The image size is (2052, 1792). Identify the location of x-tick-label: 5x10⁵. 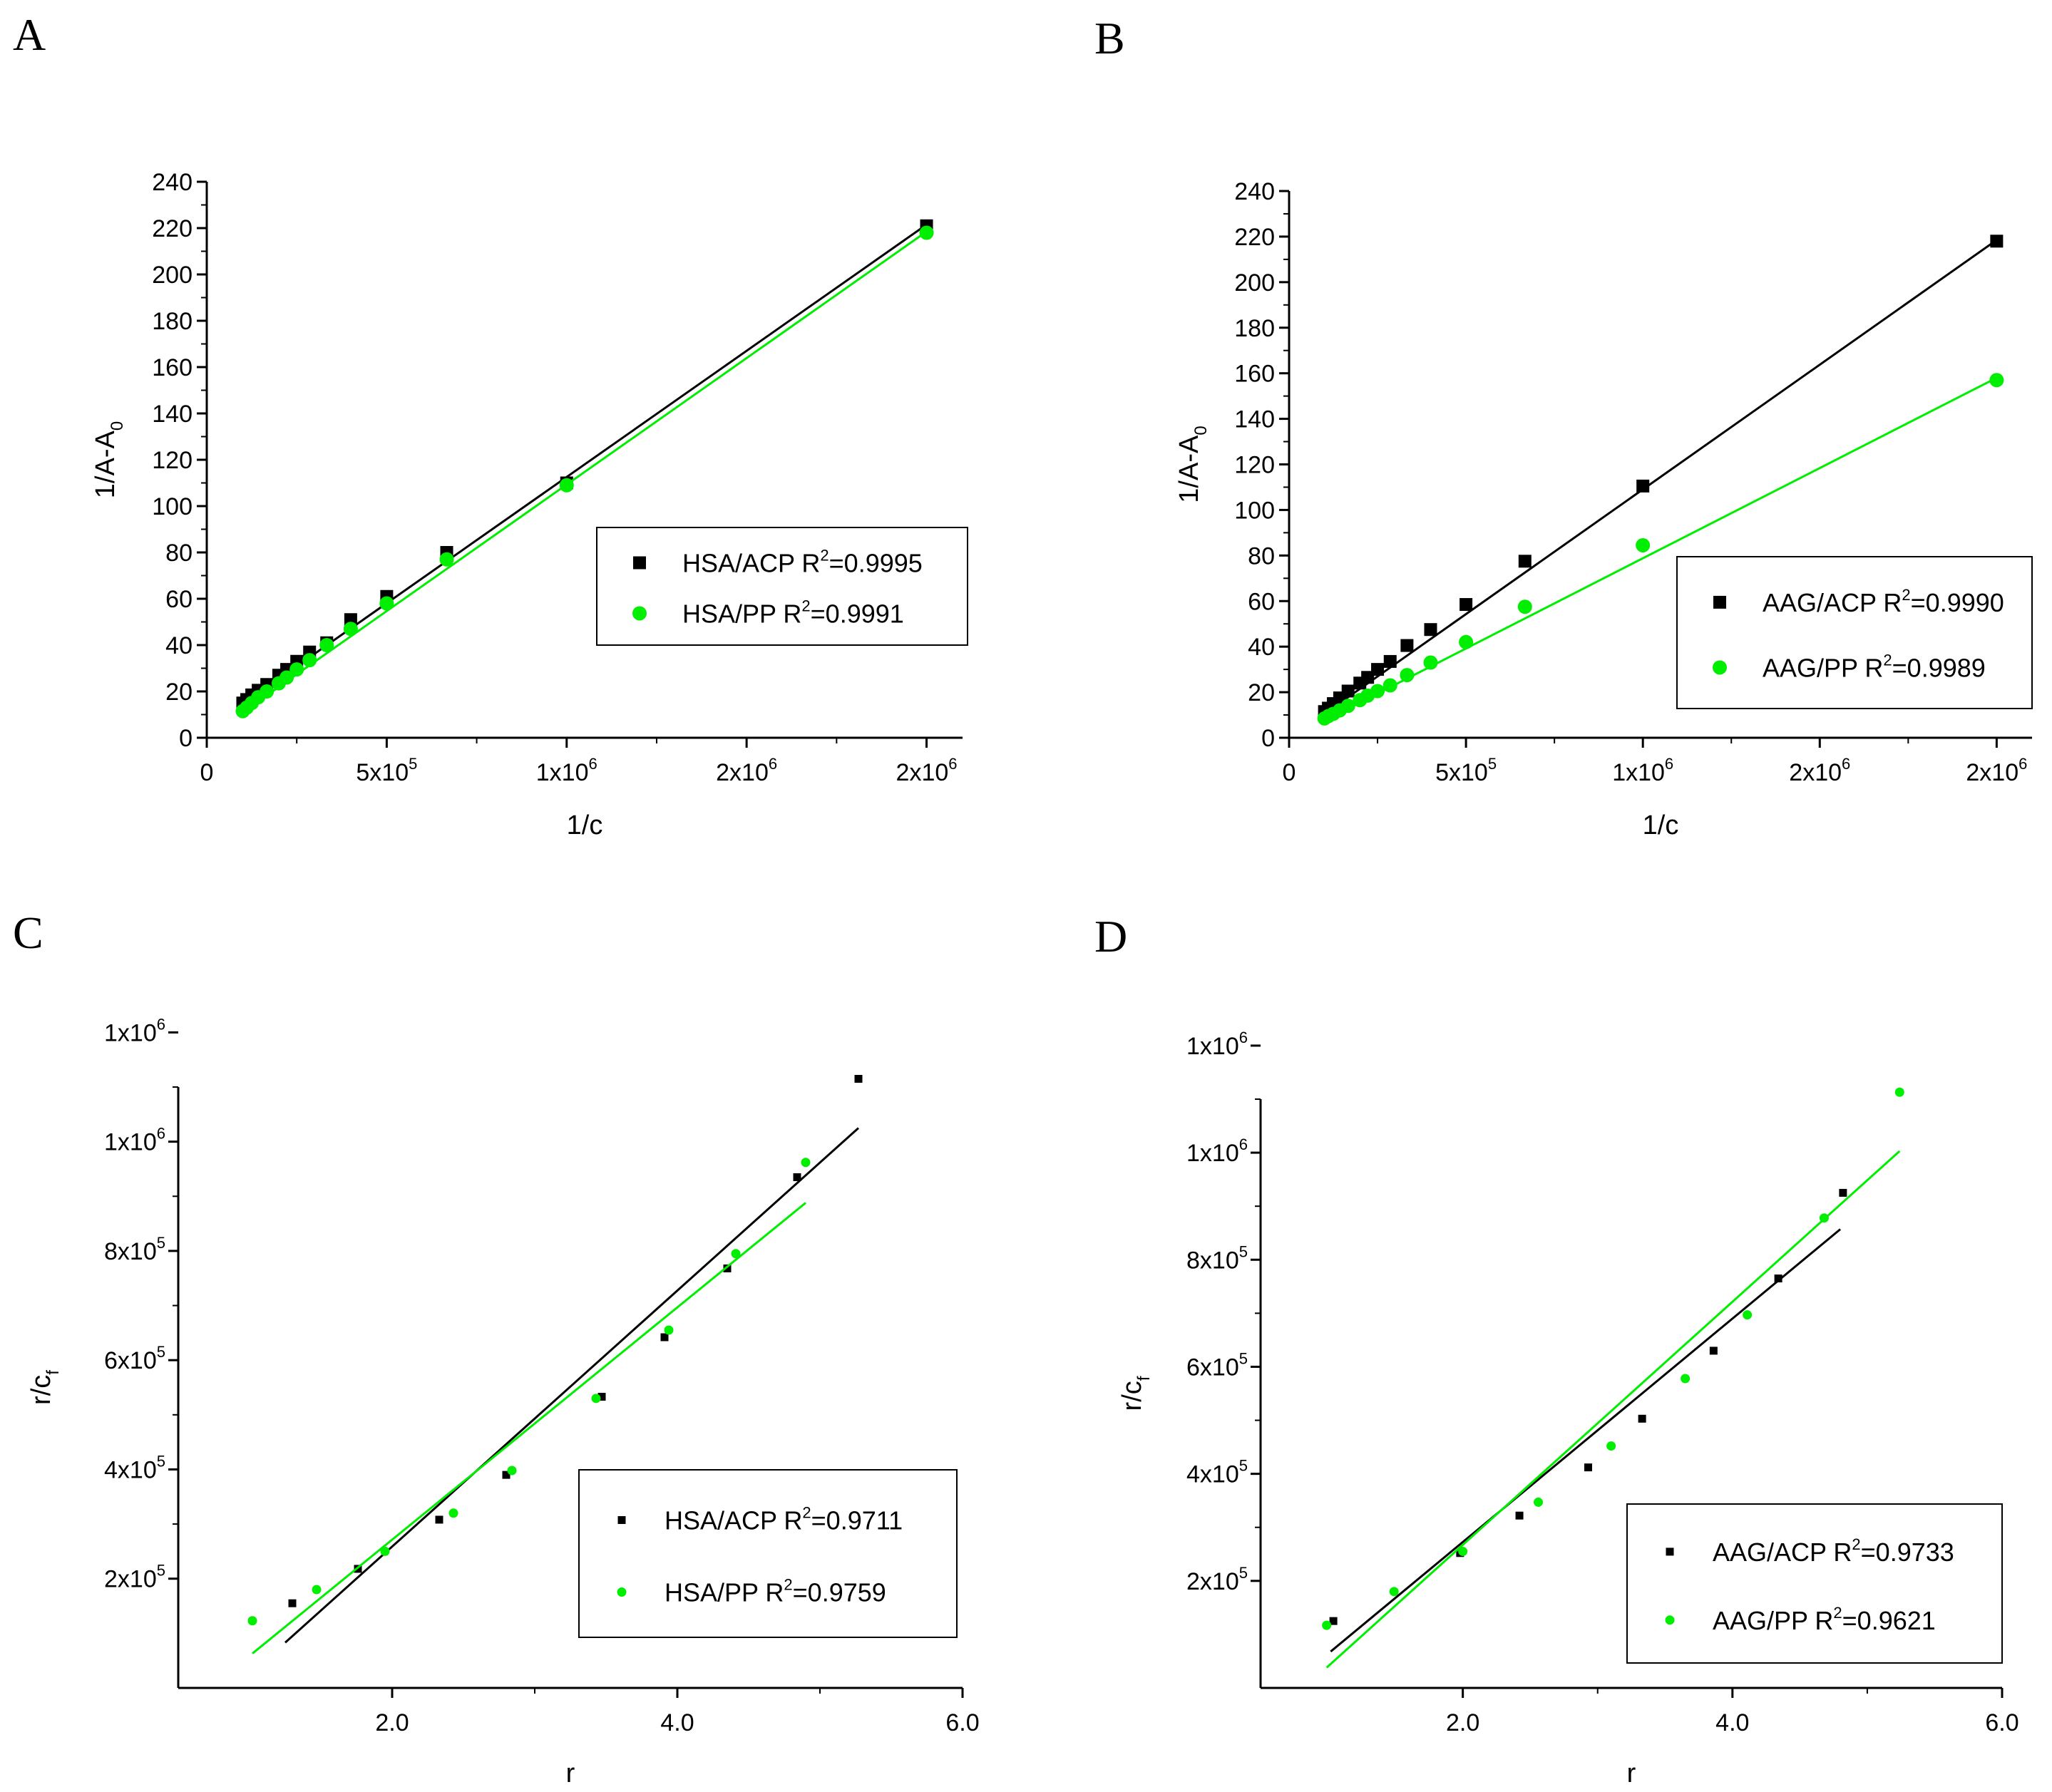
(386, 770).